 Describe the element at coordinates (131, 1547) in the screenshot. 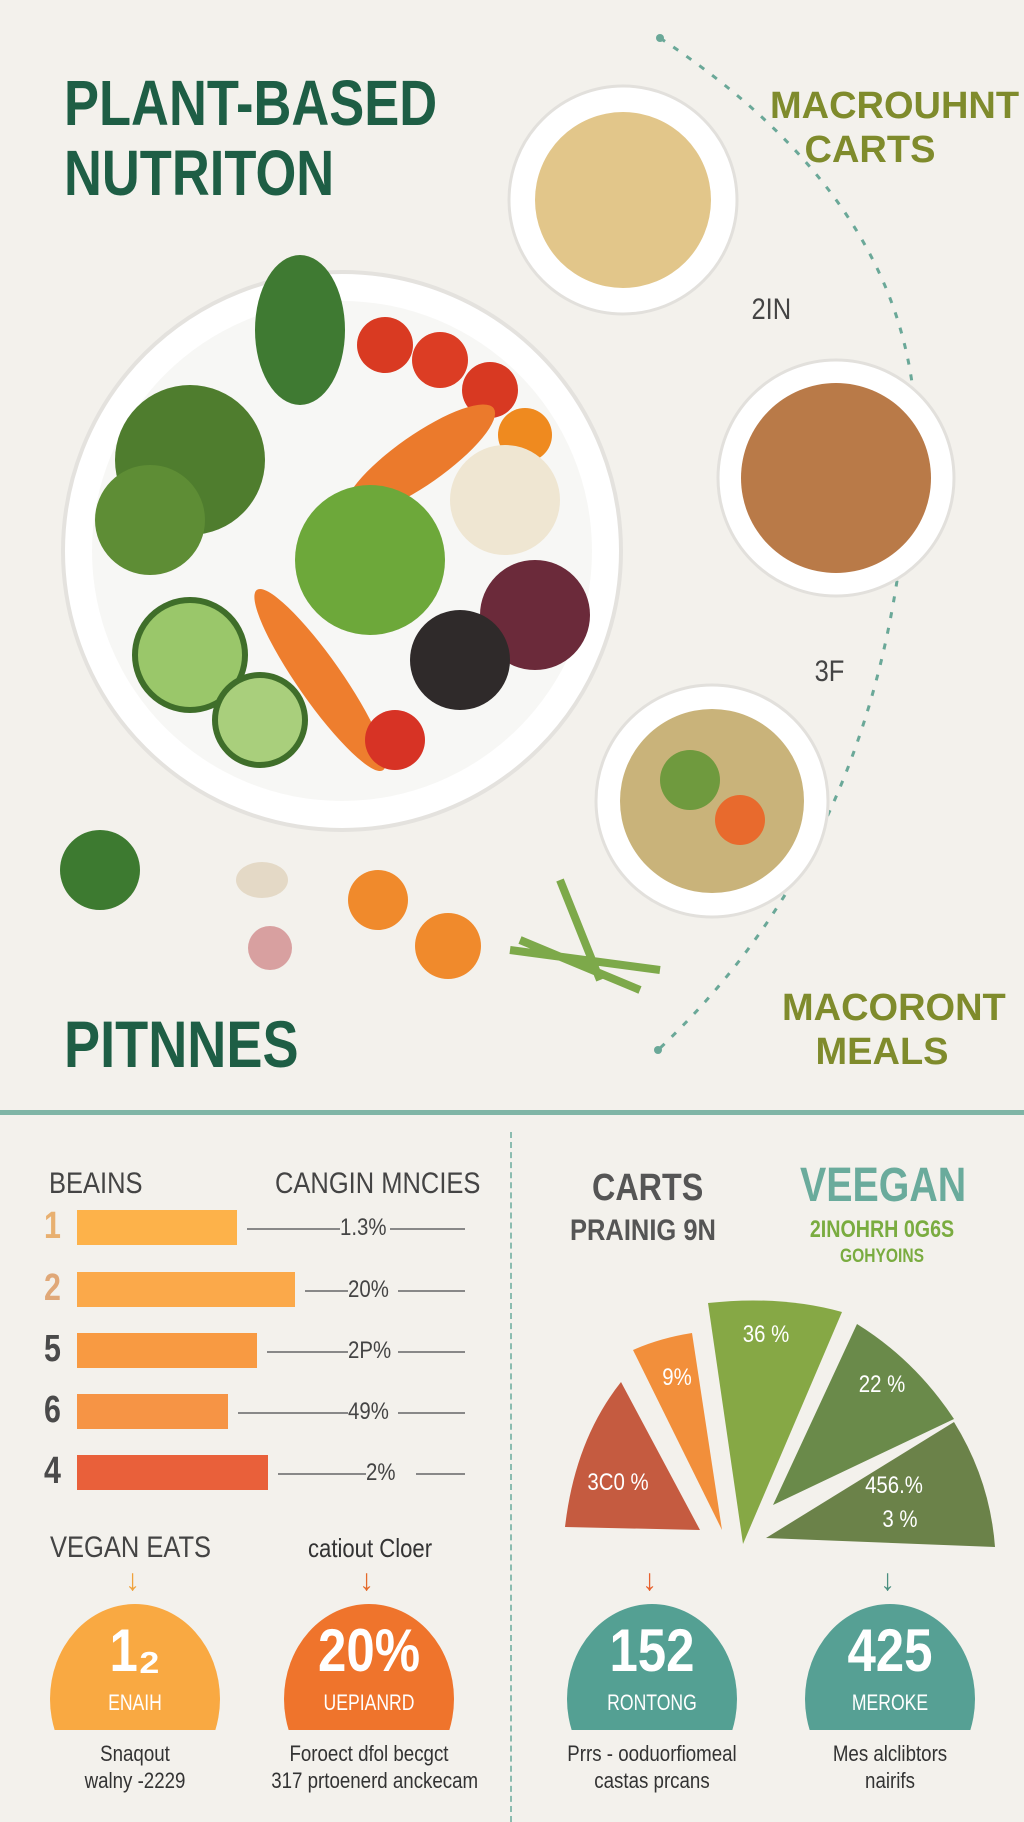

I see `stats-heading-left: VEGAN EATS` at that location.